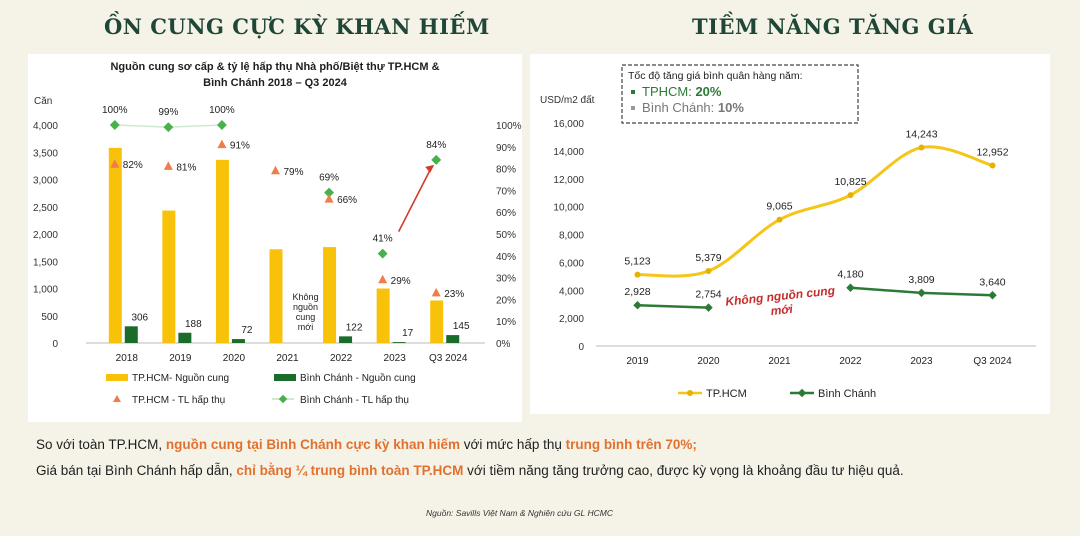 Image resolution: width=1080 pixels, height=536 pixels. I want to click on y-tick-label: 12,000, so click(568, 180).